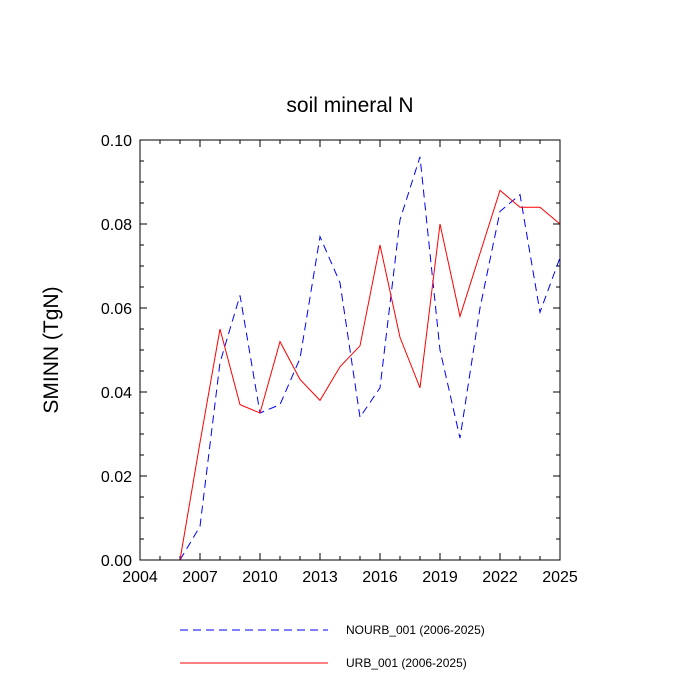 The height and width of the screenshot is (700, 700). What do you see at coordinates (116, 561) in the screenshot?
I see `y-tick-label: 0.00` at bounding box center [116, 561].